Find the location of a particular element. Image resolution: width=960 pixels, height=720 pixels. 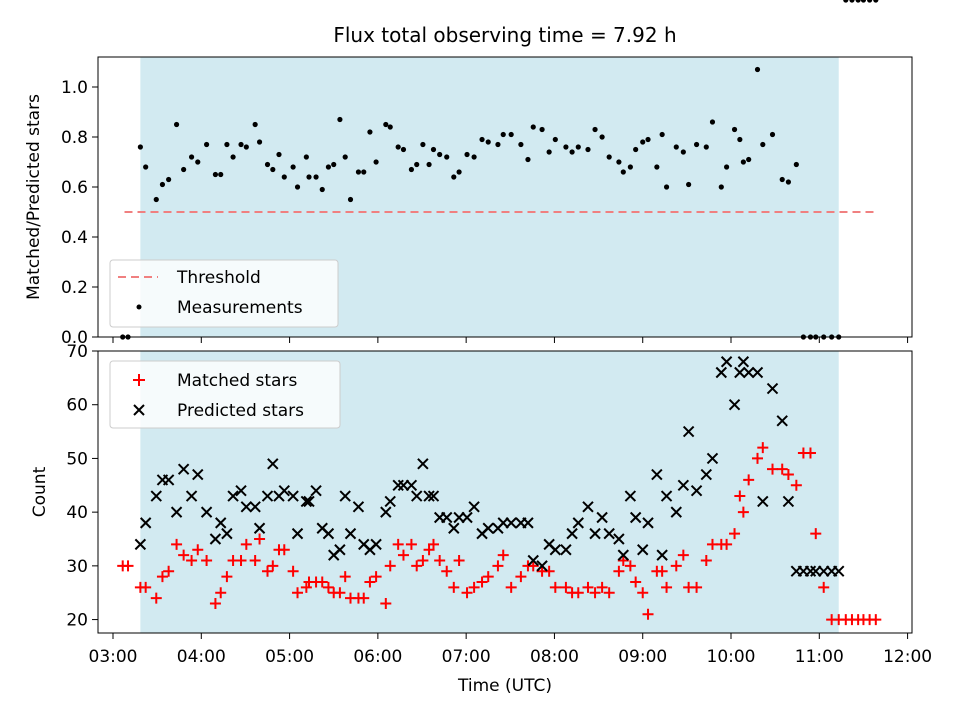

top-ytick-label-4: 0.8 is located at coordinates (74, 138).